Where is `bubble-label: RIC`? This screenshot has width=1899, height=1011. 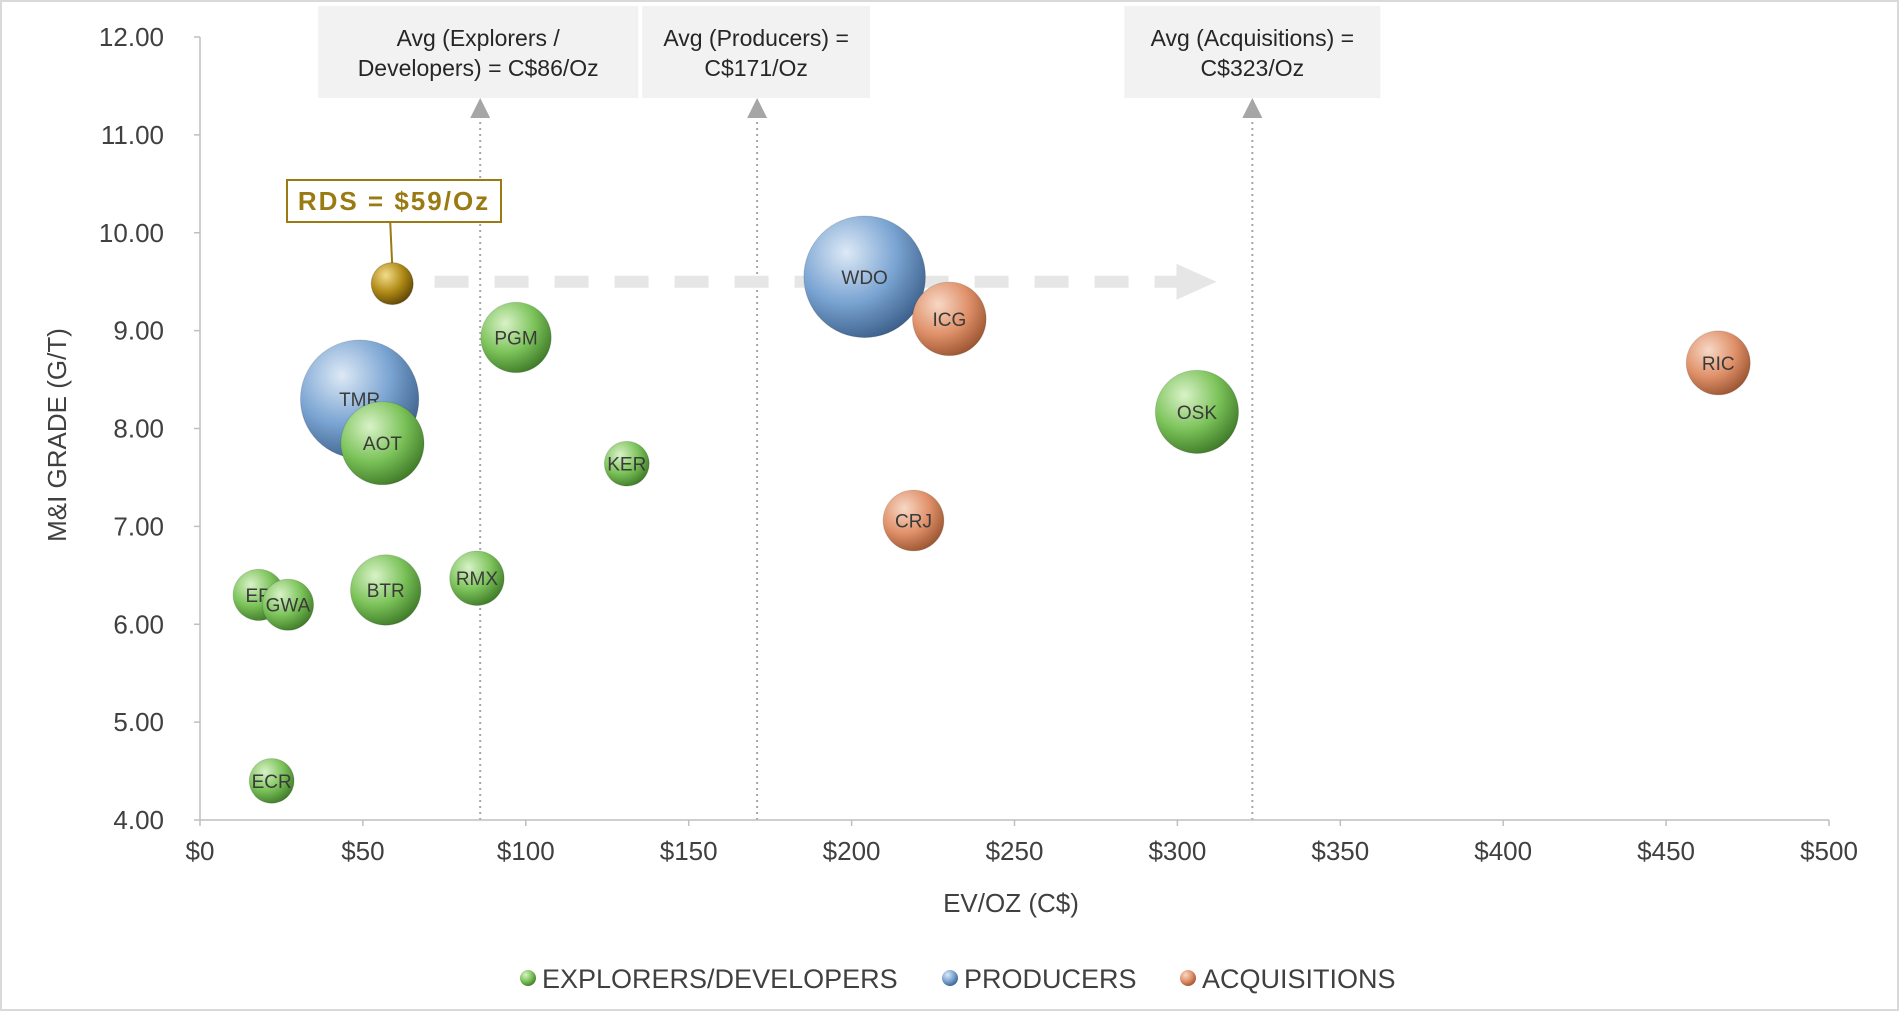 bubble-label: RIC is located at coordinates (1718, 364).